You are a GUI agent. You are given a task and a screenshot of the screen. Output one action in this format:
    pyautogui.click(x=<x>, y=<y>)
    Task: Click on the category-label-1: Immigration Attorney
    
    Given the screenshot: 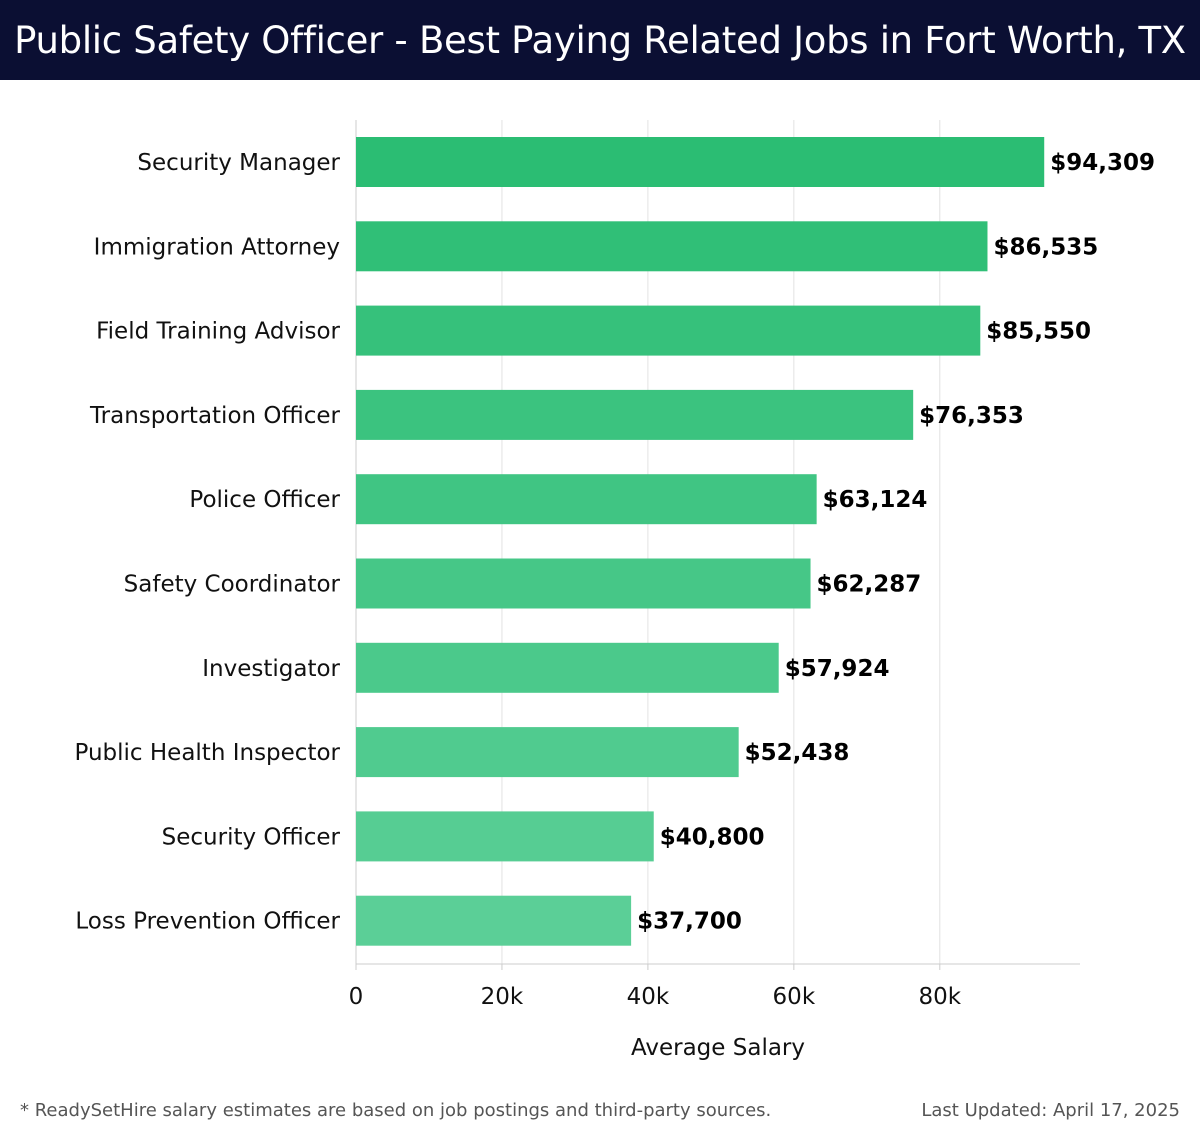 What is the action you would take?
    pyautogui.click(x=217, y=247)
    